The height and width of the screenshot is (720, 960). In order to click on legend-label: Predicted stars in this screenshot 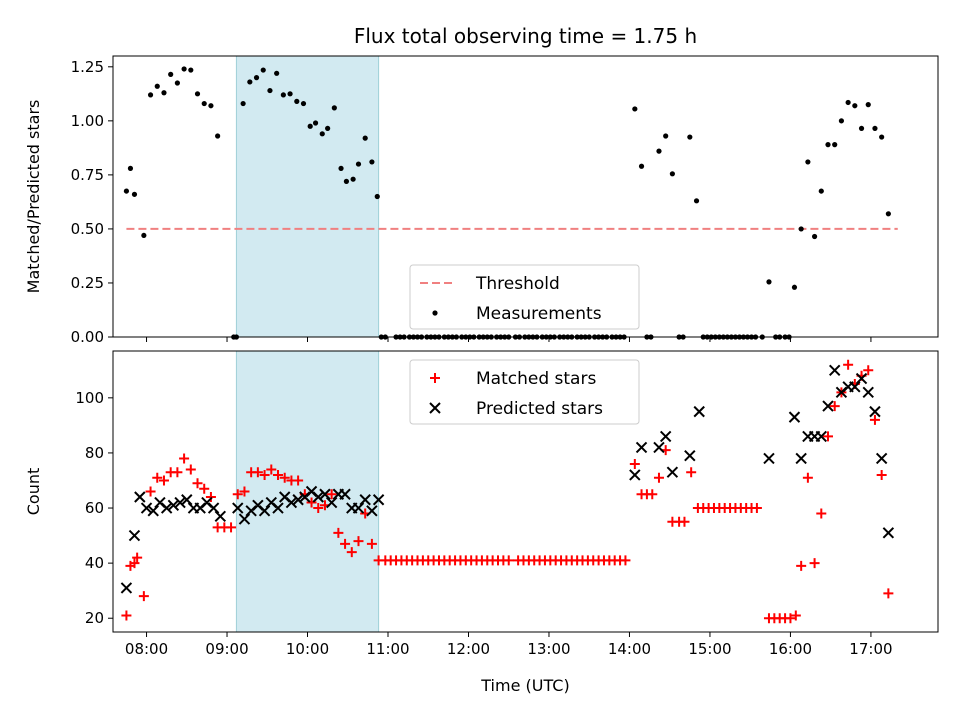, I will do `click(539, 409)`.